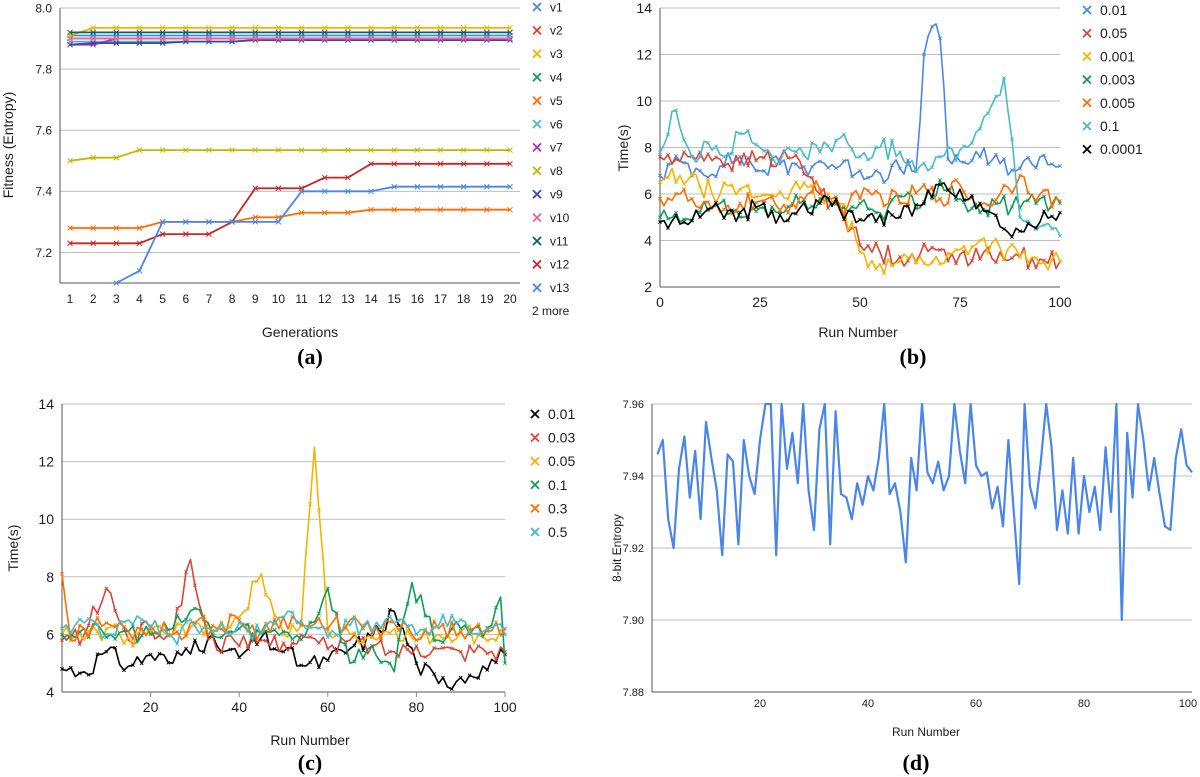 The width and height of the screenshot is (1200, 777). What do you see at coordinates (300, 332) in the screenshot?
I see `x-axis-title: Generations` at bounding box center [300, 332].